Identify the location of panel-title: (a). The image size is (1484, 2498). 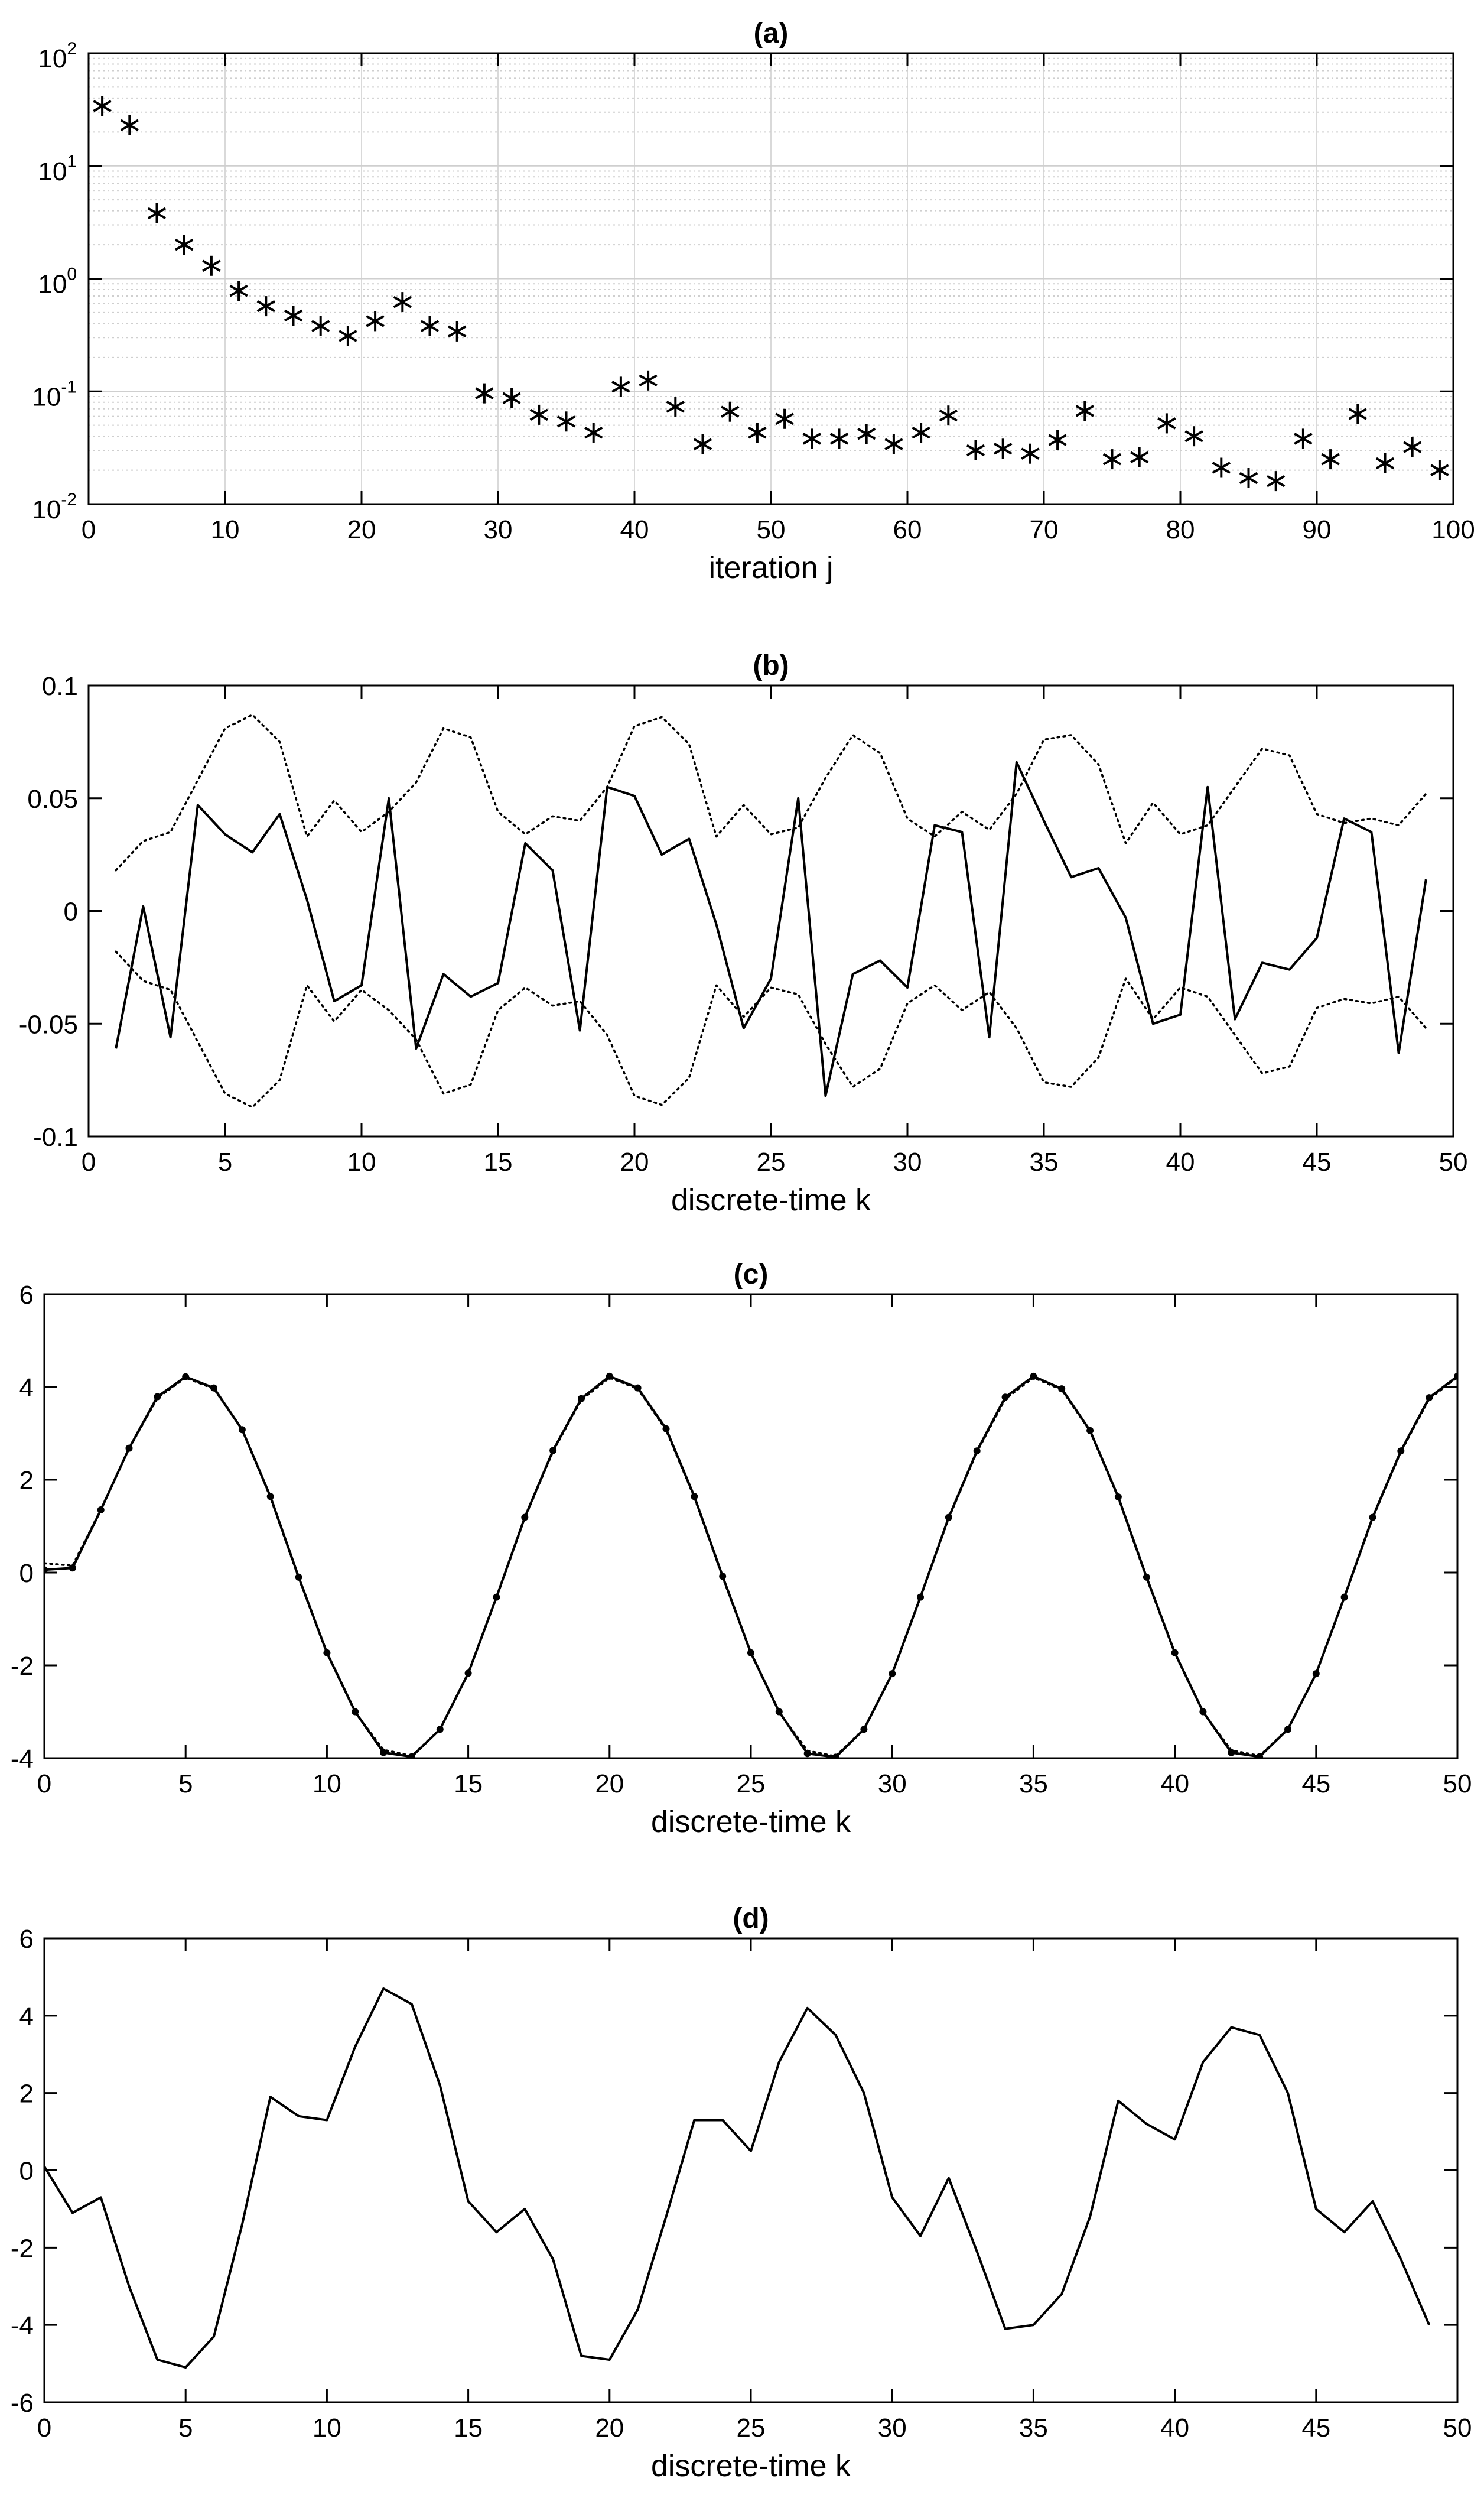
(771, 33).